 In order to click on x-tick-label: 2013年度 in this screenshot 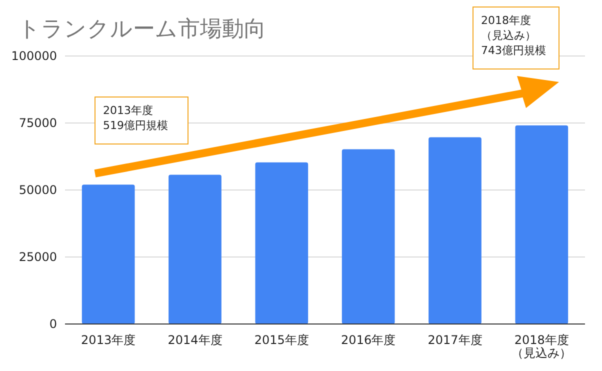, I will do `click(108, 340)`.